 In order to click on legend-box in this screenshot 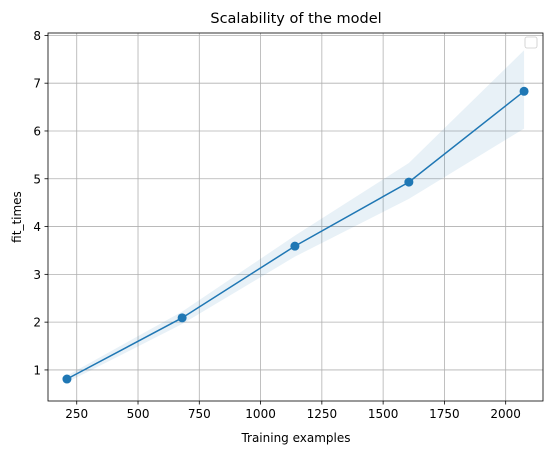, I will do `click(531, 42)`.